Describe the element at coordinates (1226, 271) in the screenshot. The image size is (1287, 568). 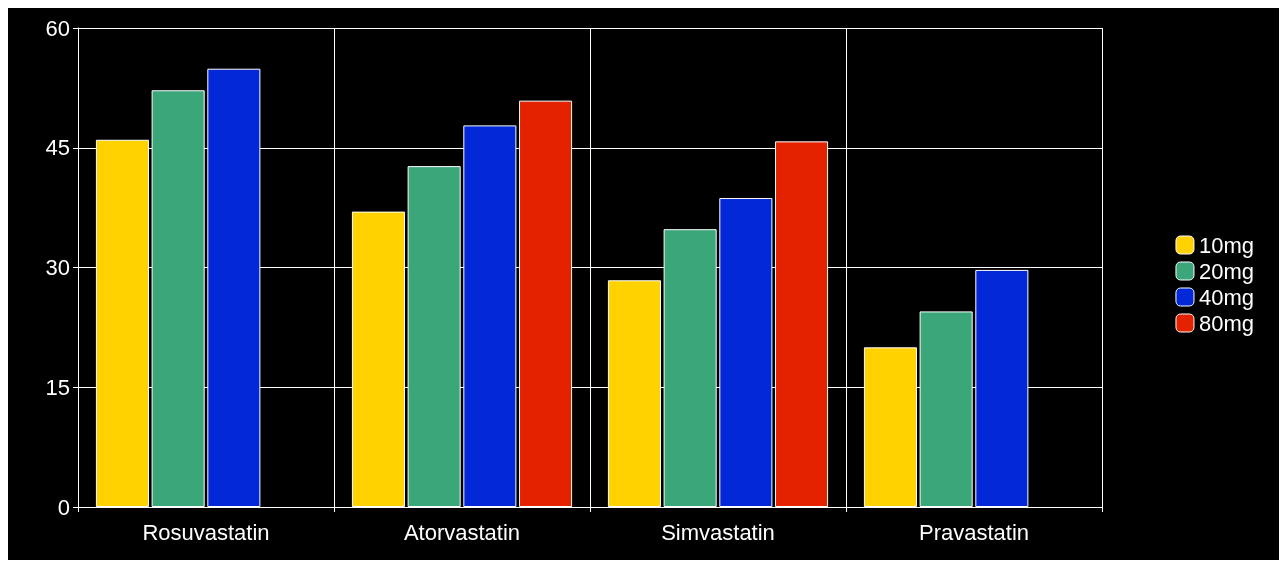
I see `legend-label: 20mg` at that location.